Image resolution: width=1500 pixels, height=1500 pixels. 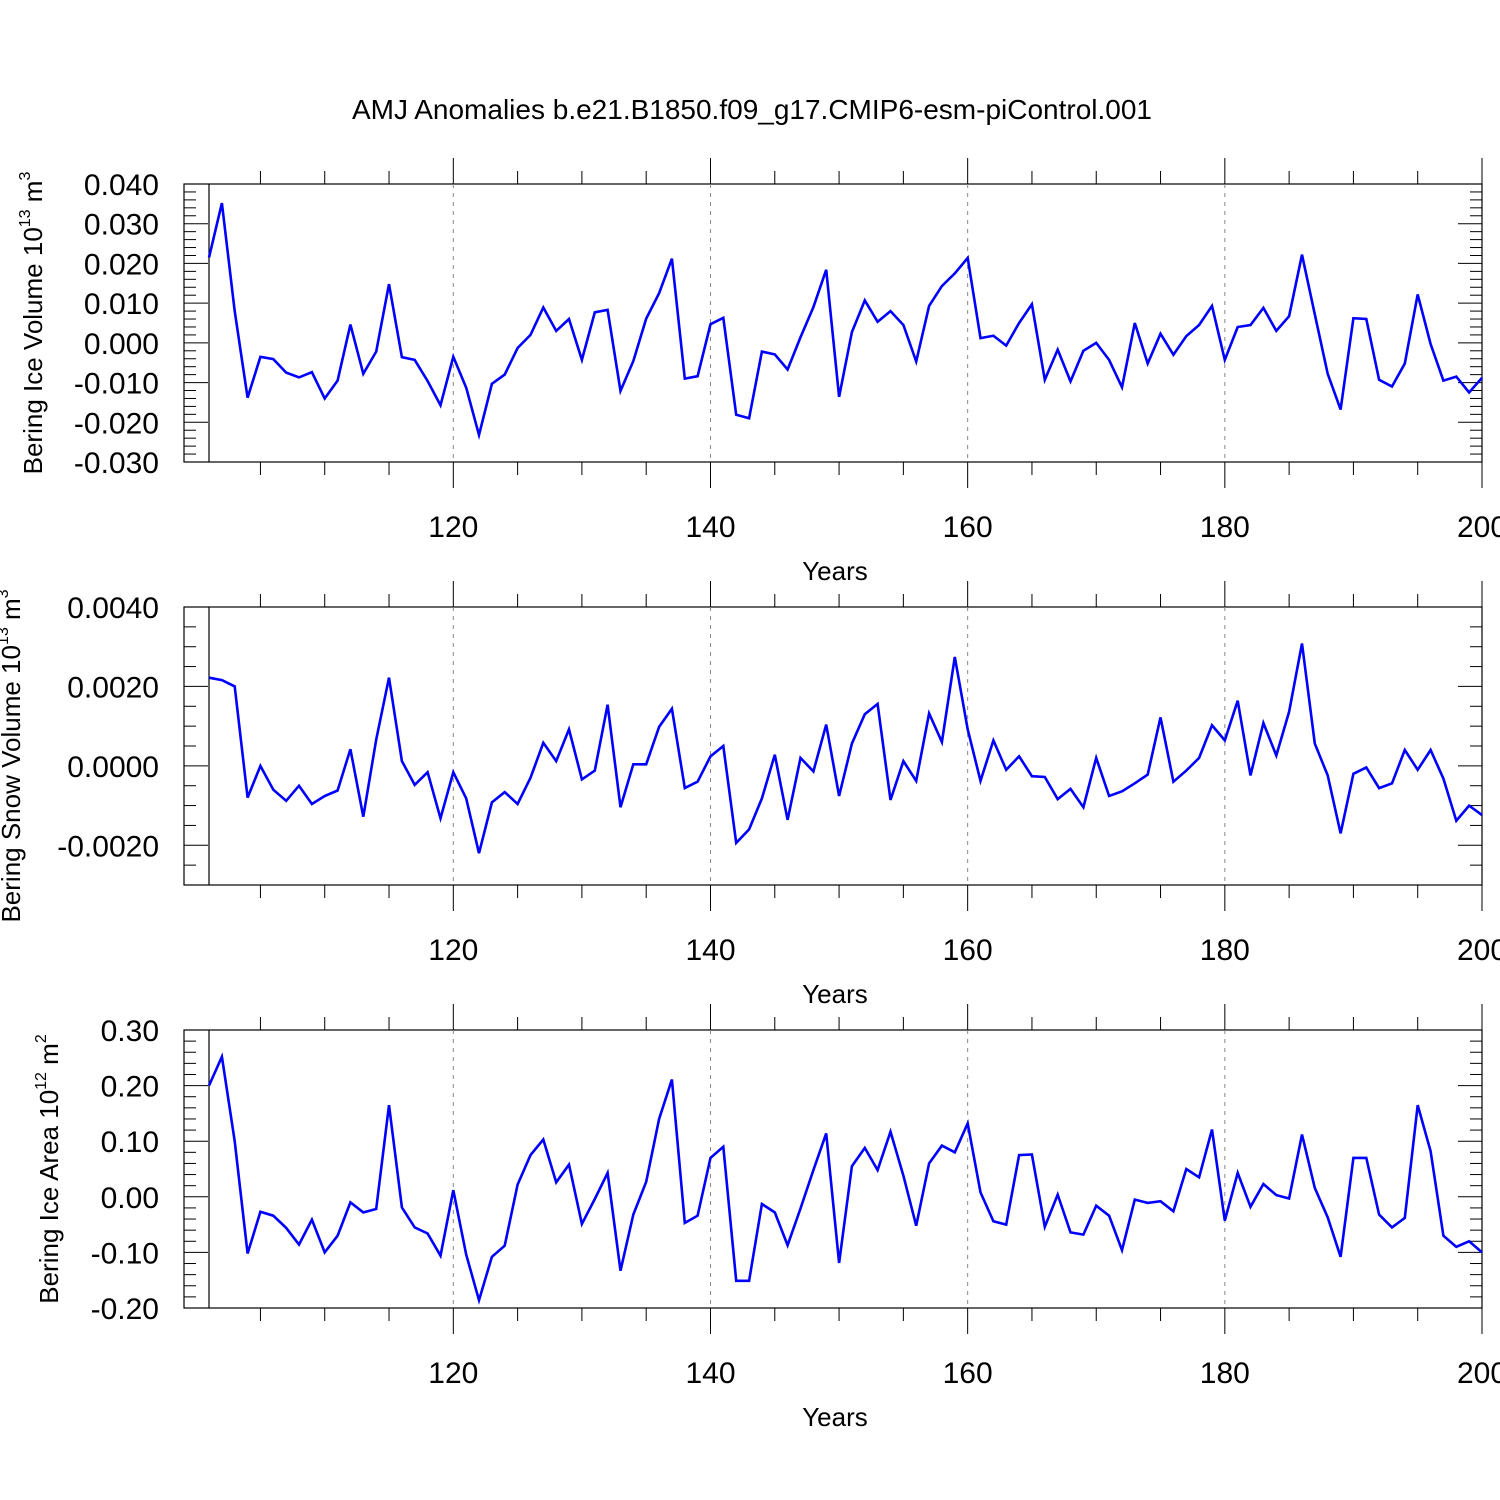 I want to click on y-axis-label: Bering Ice Volume 1013 m3, so click(x=32, y=323).